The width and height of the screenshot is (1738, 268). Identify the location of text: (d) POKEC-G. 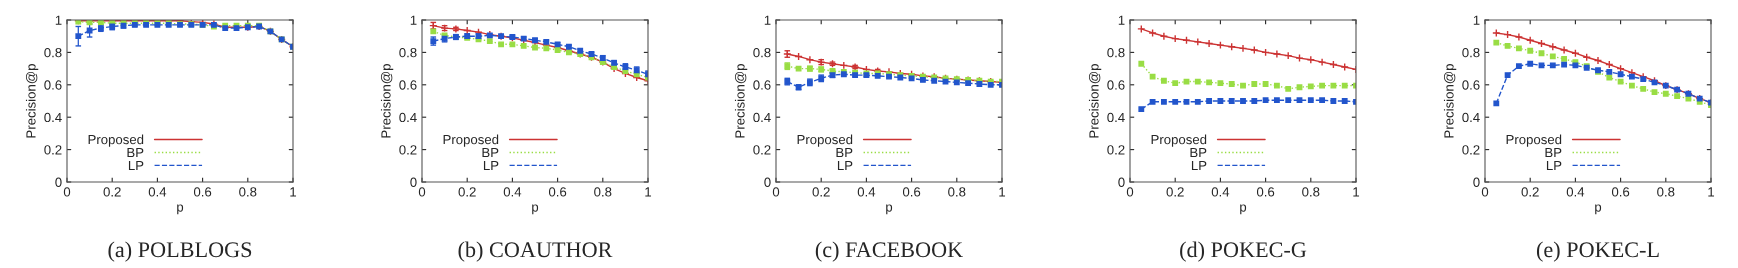
(1243, 251).